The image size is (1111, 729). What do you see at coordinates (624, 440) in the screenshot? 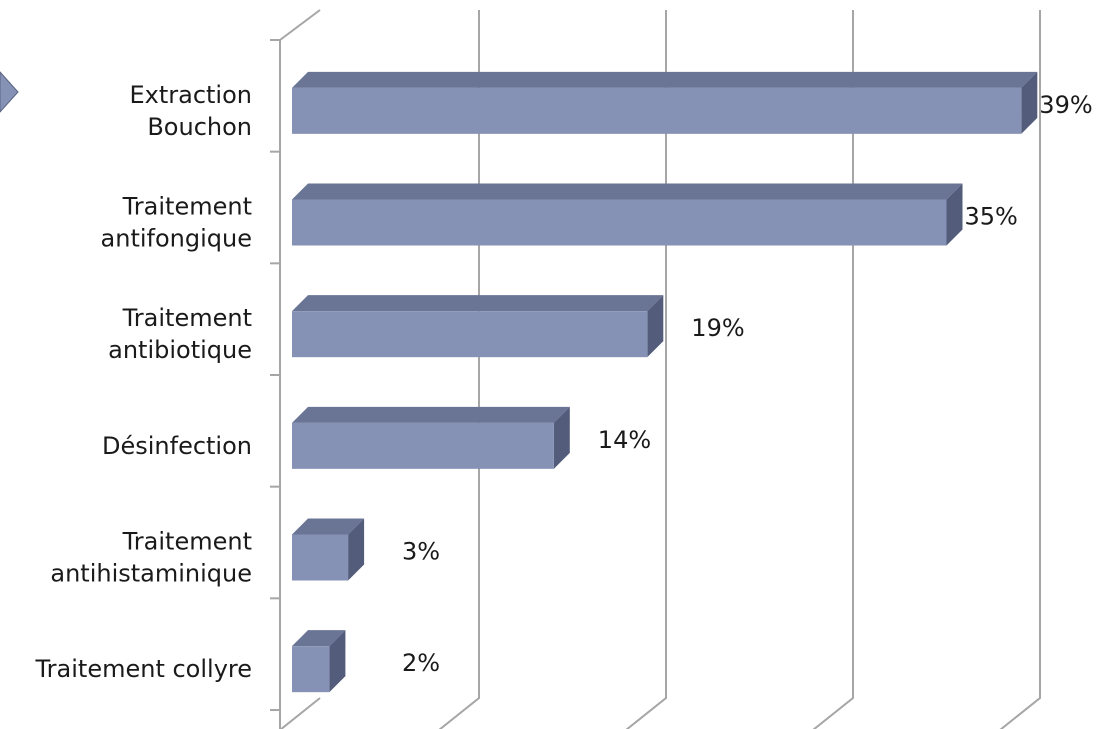
I see `data-label: 14%` at bounding box center [624, 440].